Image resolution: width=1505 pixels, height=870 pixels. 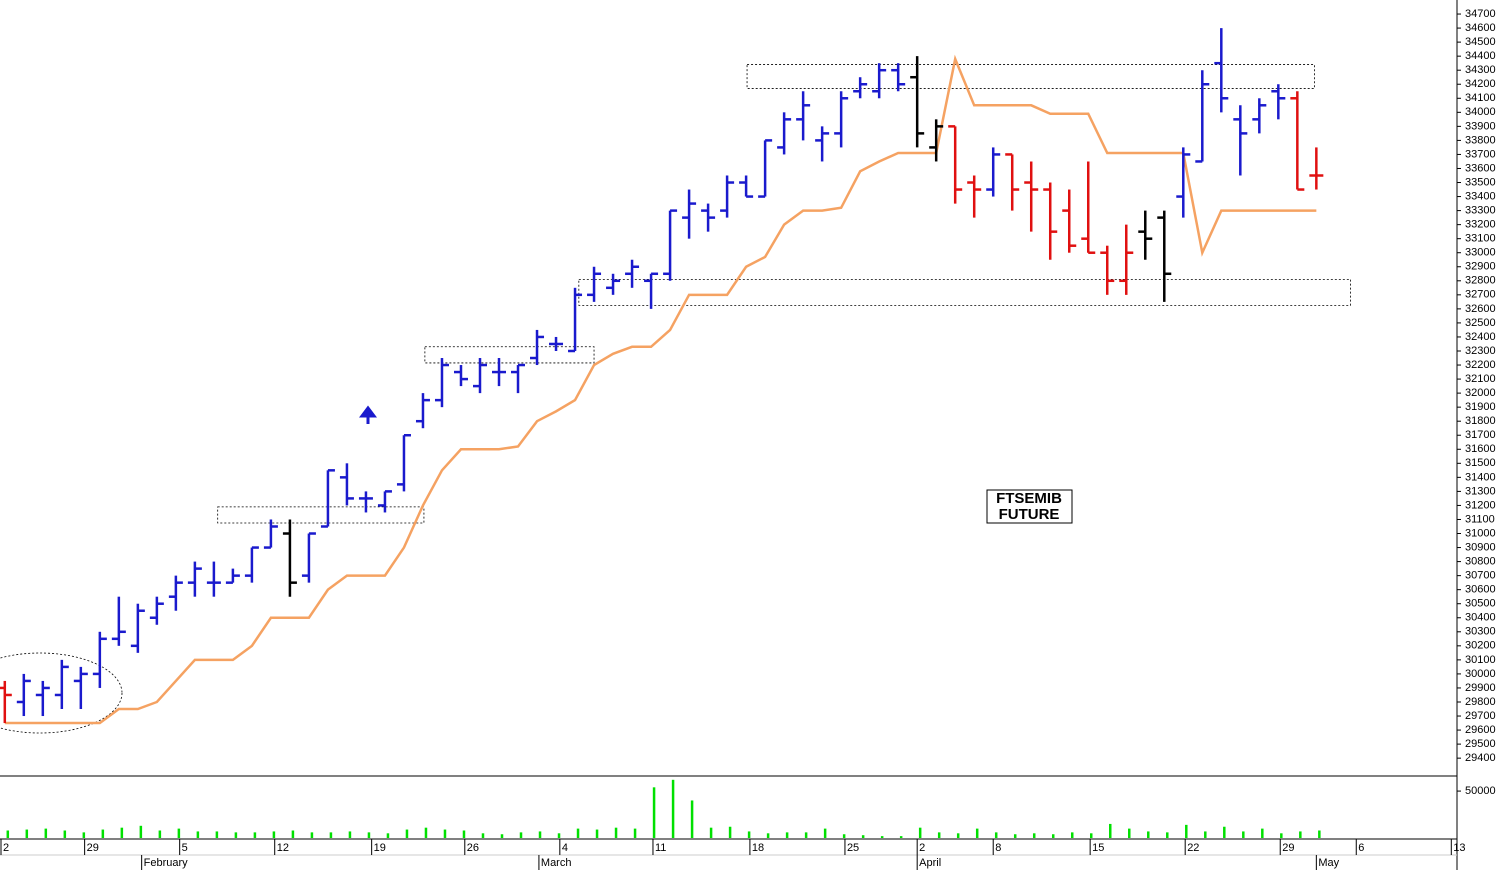 I want to click on y-tick-label: 33600, so click(x=1480, y=168).